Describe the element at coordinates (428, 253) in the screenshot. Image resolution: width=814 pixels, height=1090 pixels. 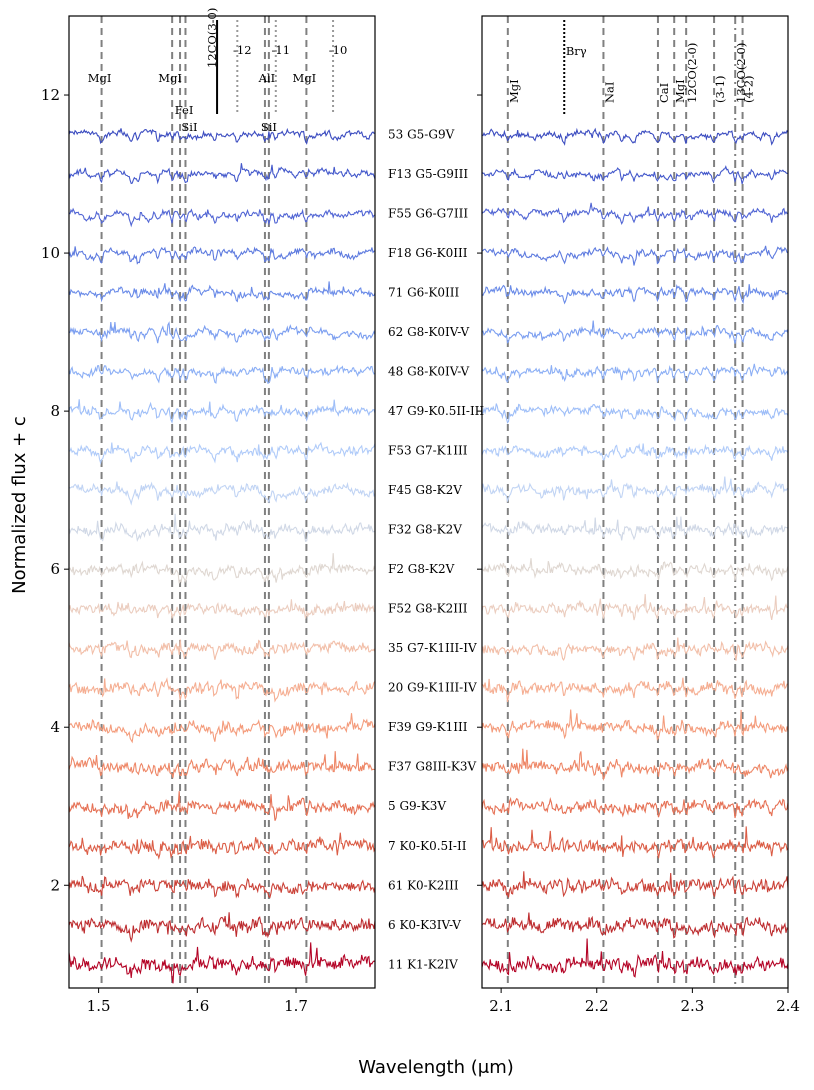
I see `star-label: F18 G6-K0III` at that location.